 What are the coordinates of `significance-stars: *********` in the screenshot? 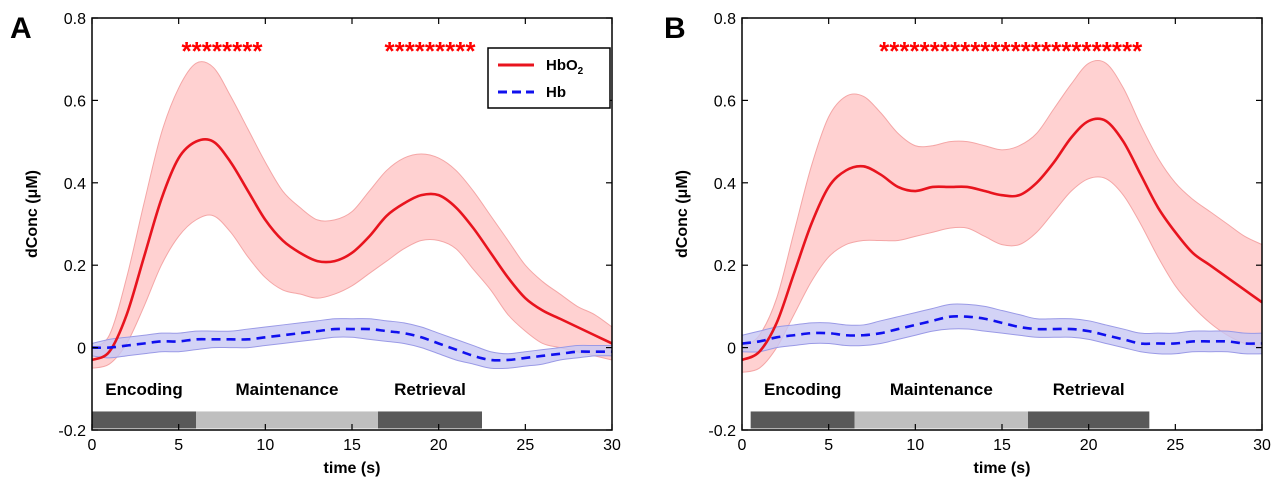 It's located at (430, 51).